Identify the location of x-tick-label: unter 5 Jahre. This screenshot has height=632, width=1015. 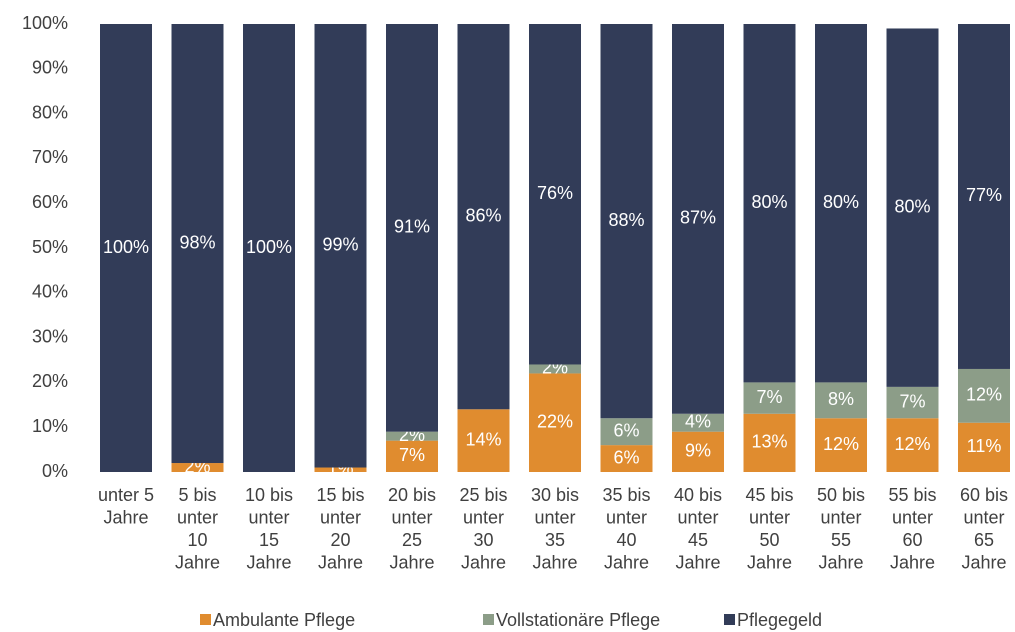
(126, 506).